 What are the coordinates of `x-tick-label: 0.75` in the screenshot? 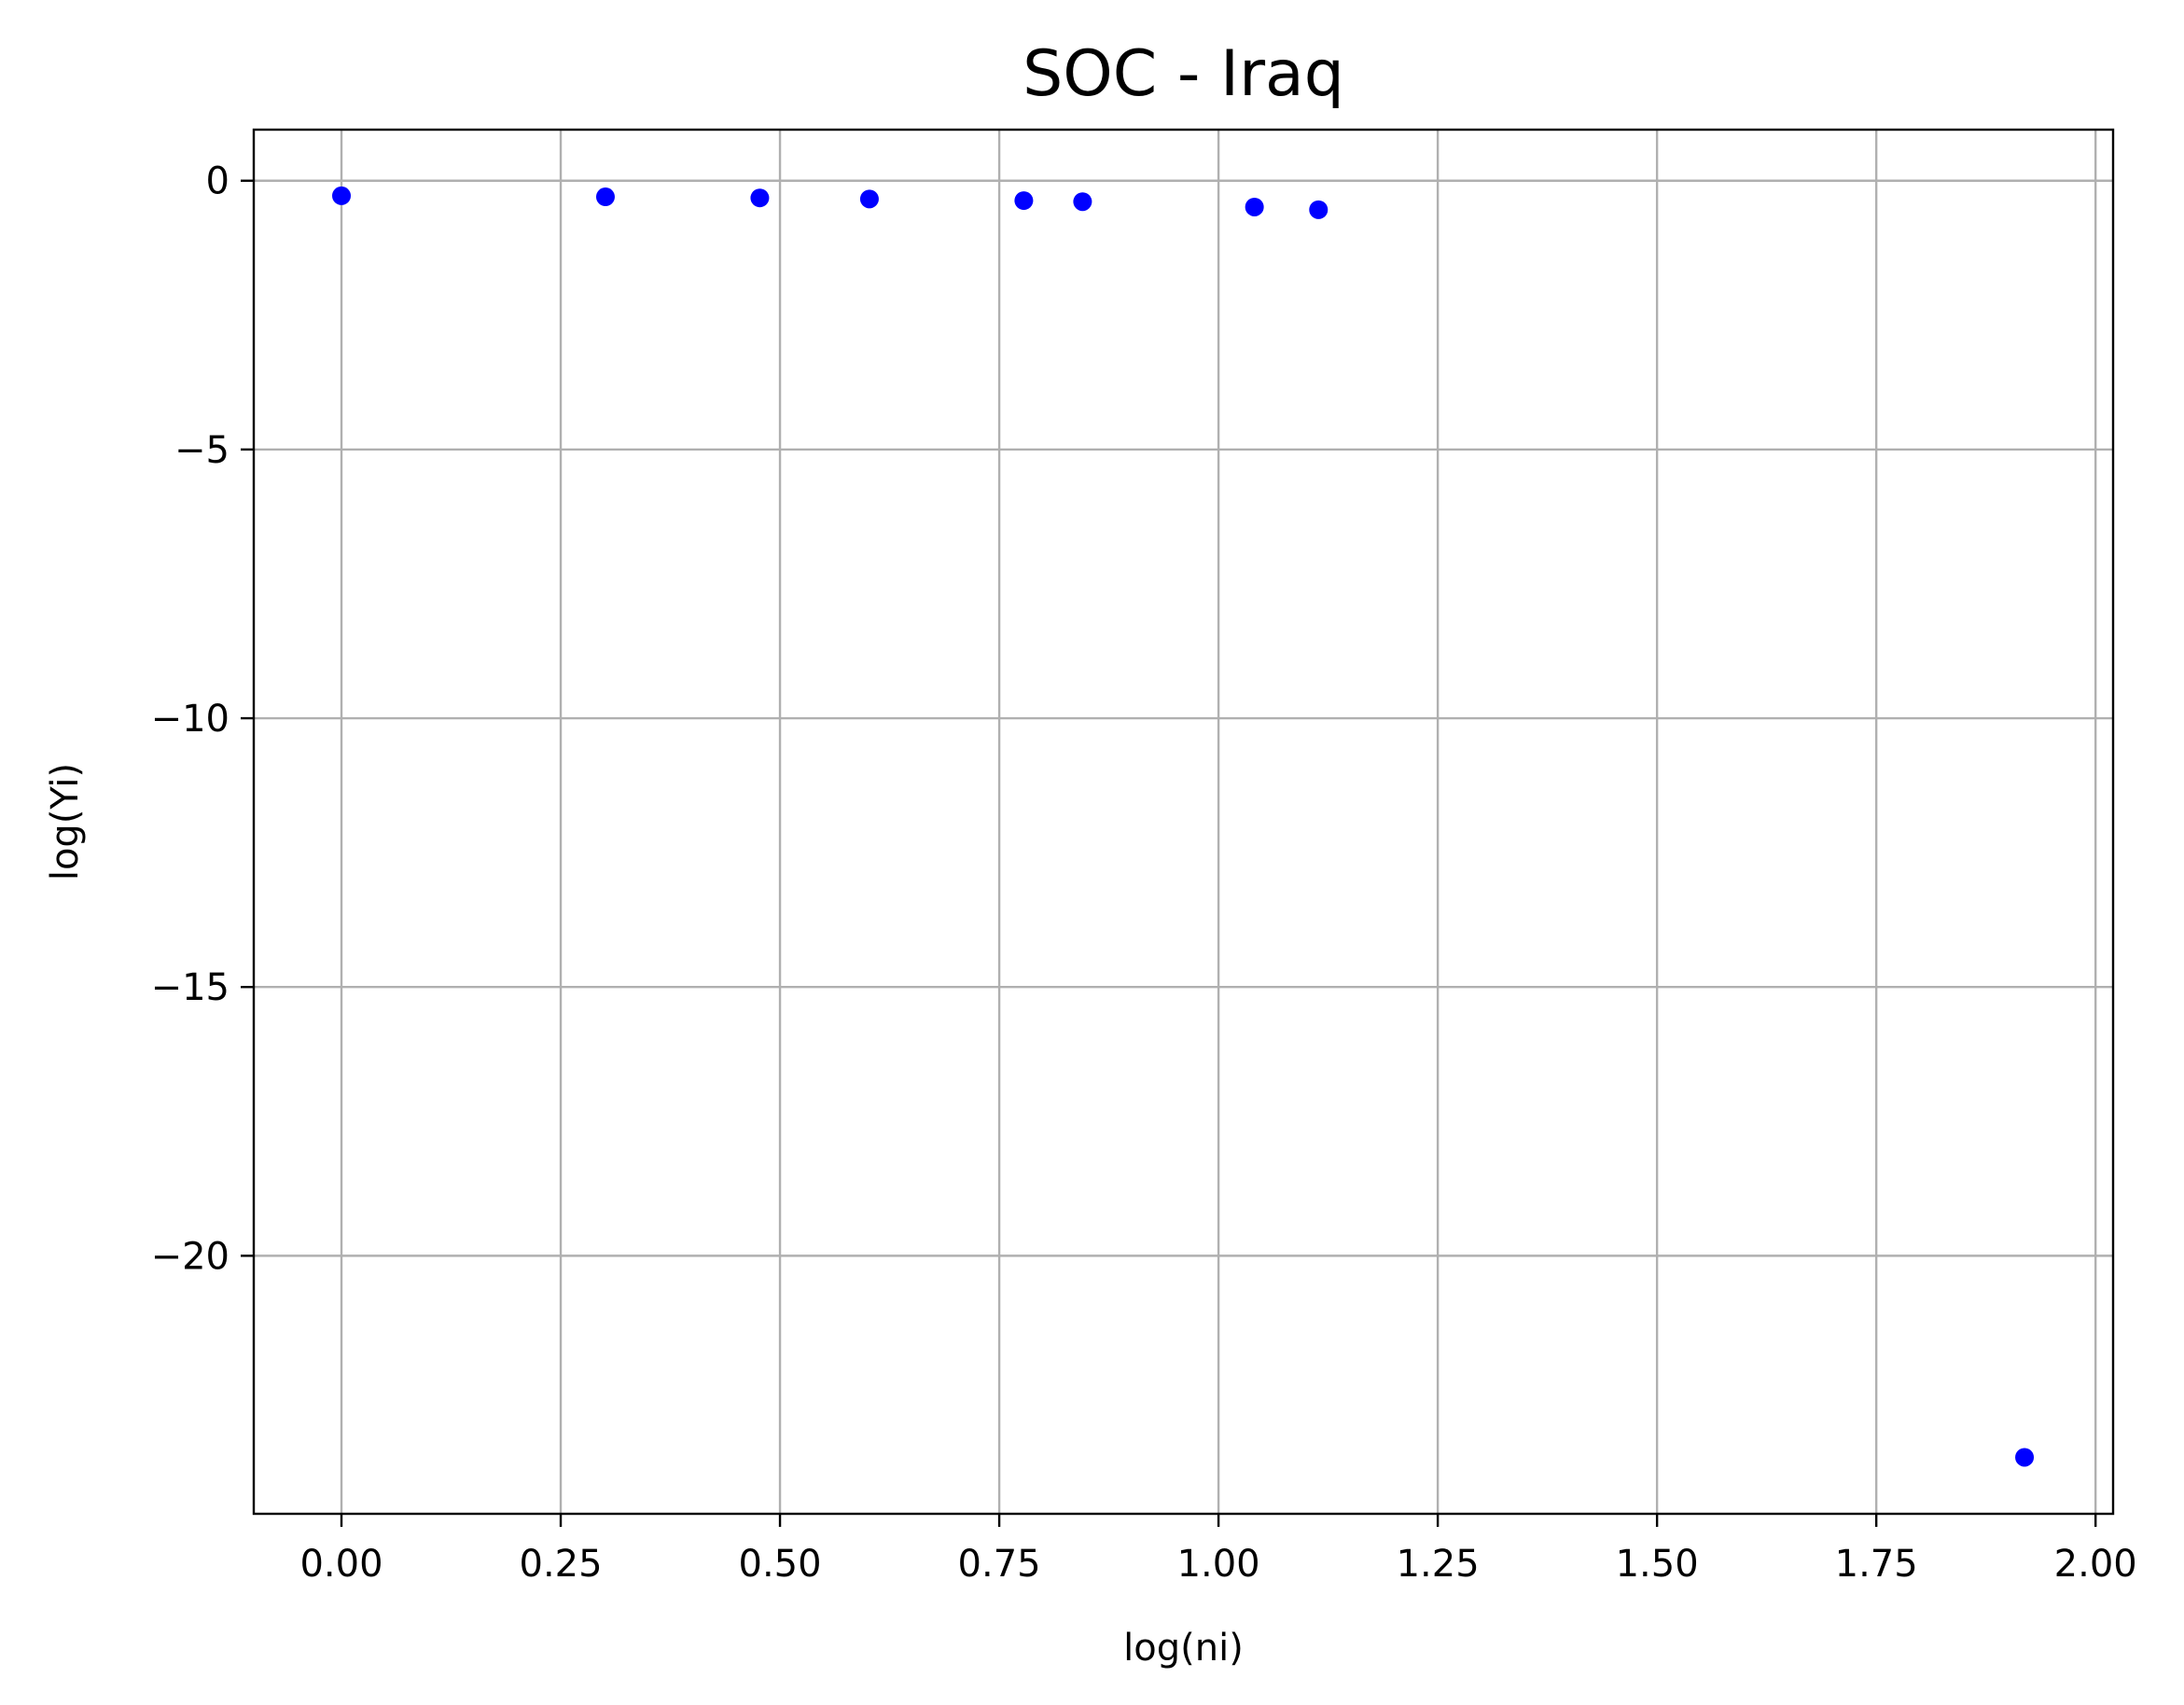 It's located at (999, 1564).